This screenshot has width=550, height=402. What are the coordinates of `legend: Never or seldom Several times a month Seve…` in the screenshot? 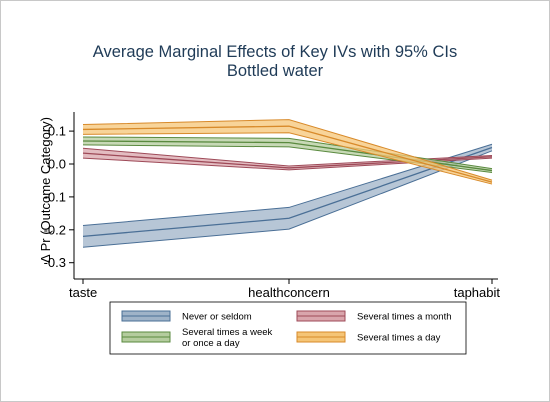 It's located at (288, 328).